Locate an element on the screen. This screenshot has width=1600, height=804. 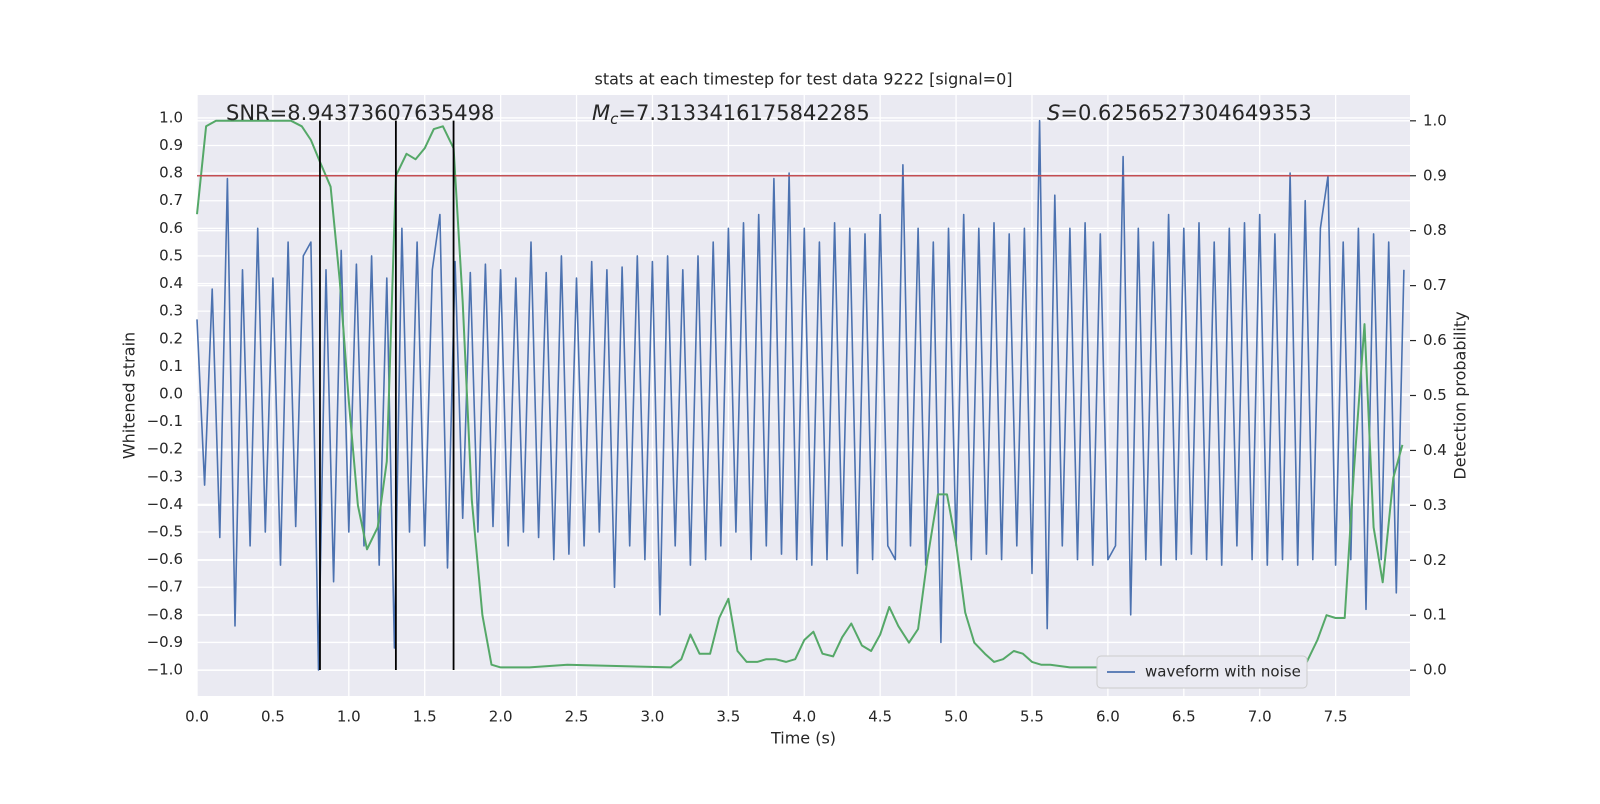
y2-tick-label: 0.4 is located at coordinates (1435, 450).